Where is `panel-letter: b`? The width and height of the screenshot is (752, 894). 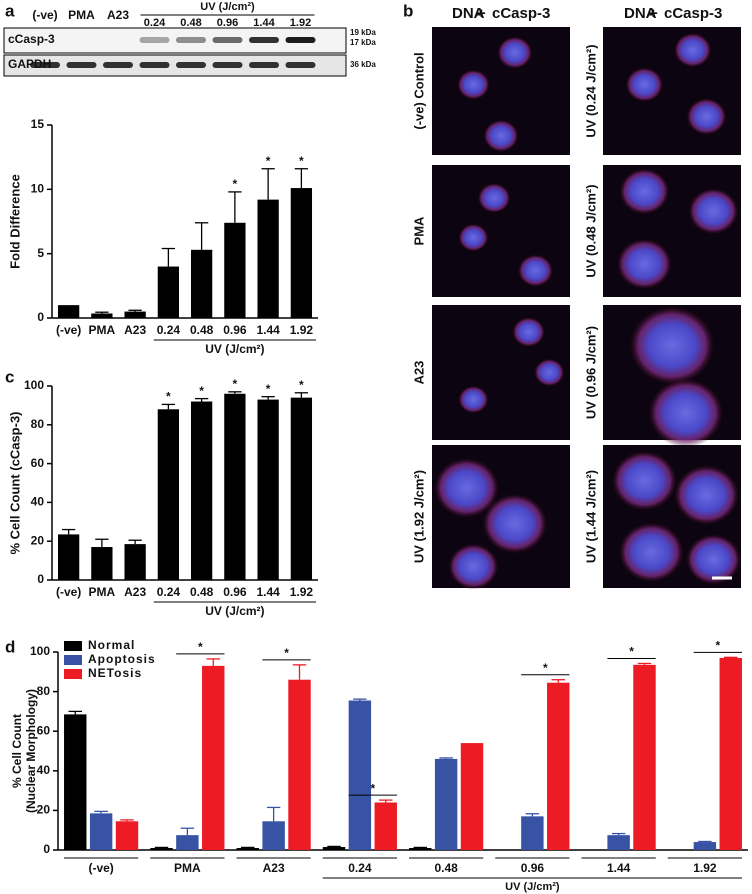
panel-letter: b is located at coordinates (408, 10).